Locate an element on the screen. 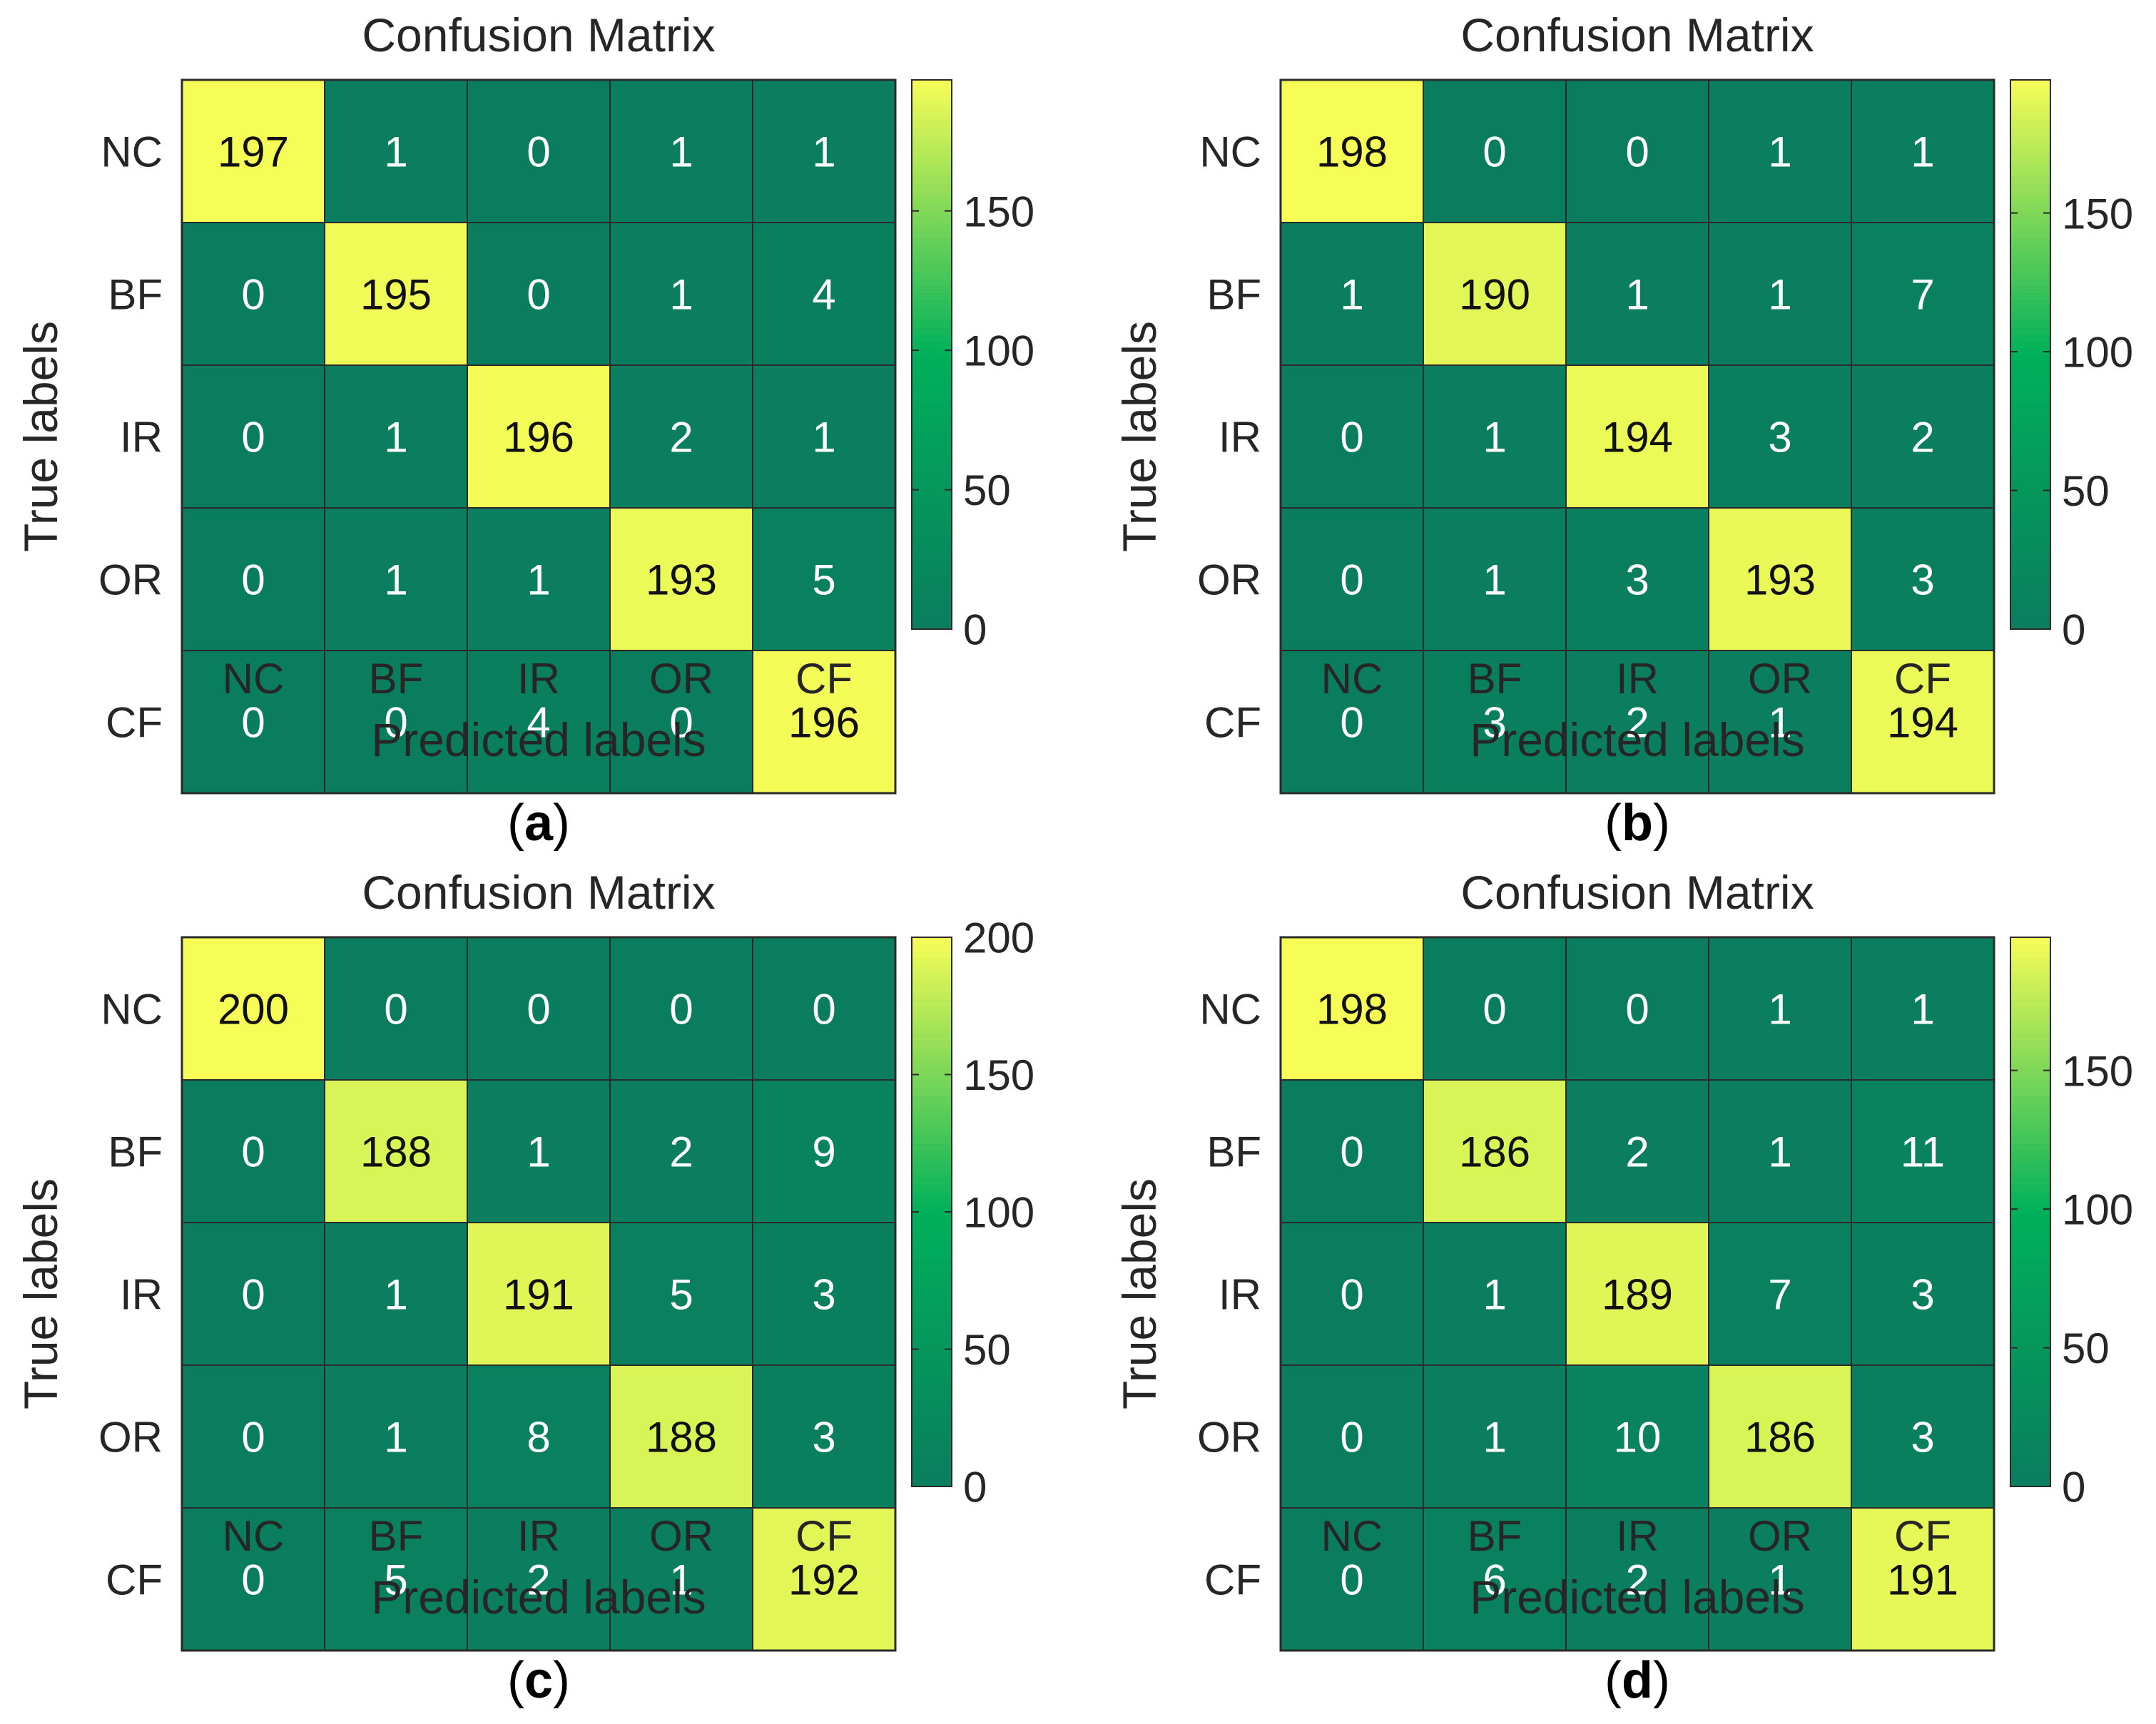  cell-value-label: 198 is located at coordinates (1352, 152).